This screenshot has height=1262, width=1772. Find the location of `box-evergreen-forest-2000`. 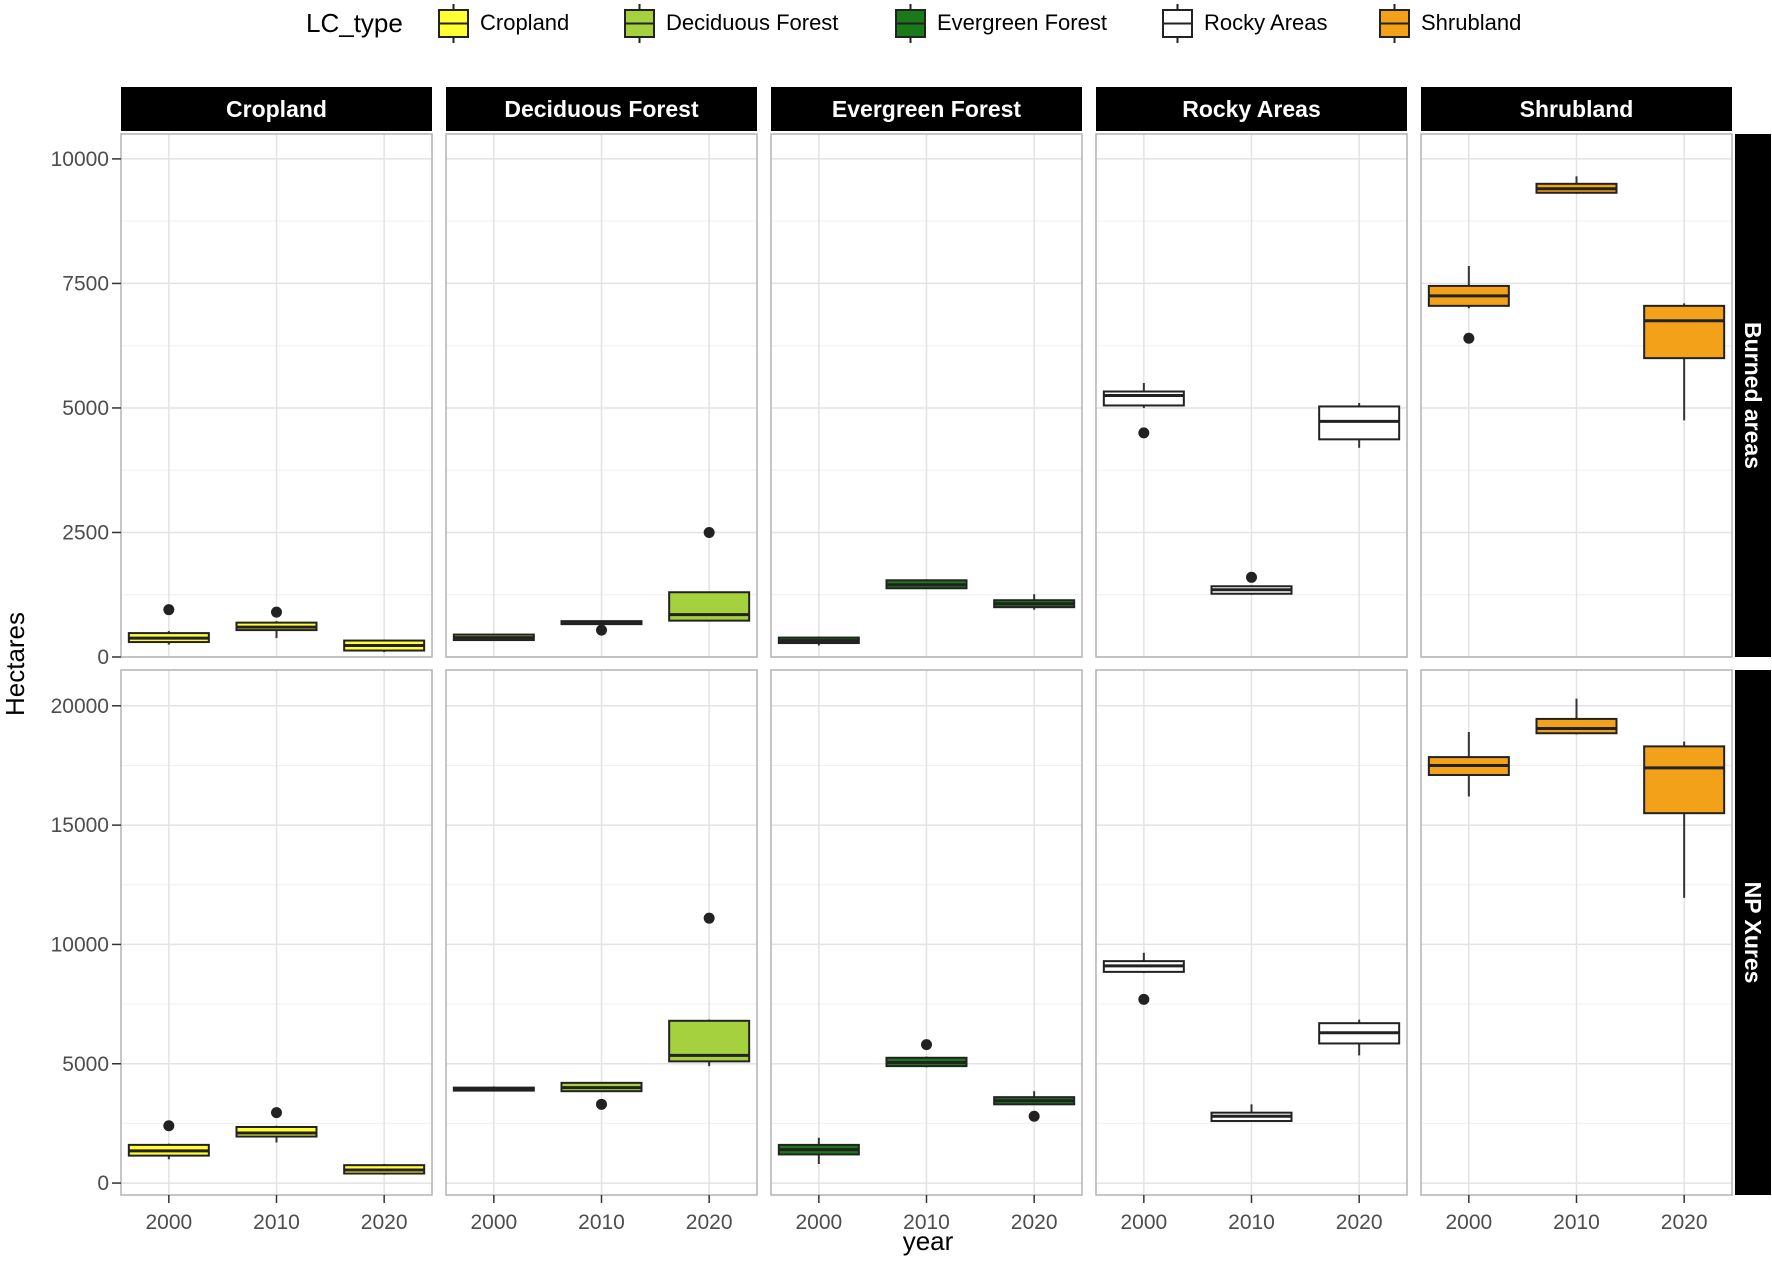

box-evergreen-forest-2000 is located at coordinates (818, 1150).